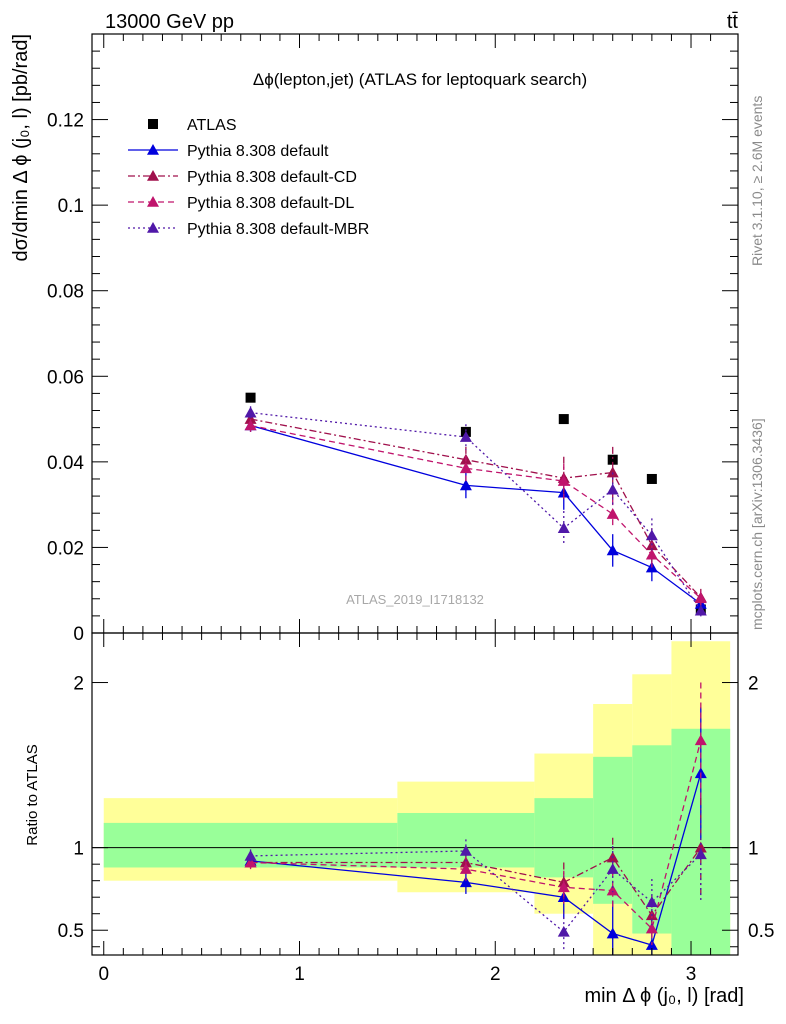  I want to click on legend-entry: ATLAS, so click(192, 125).